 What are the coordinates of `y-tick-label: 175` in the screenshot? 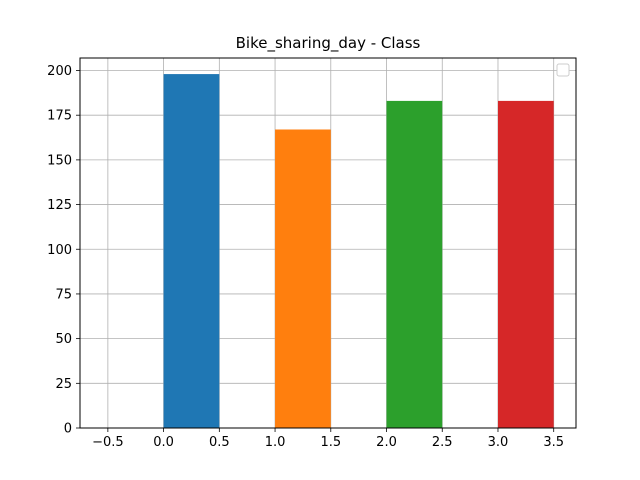 It's located at (59, 116).